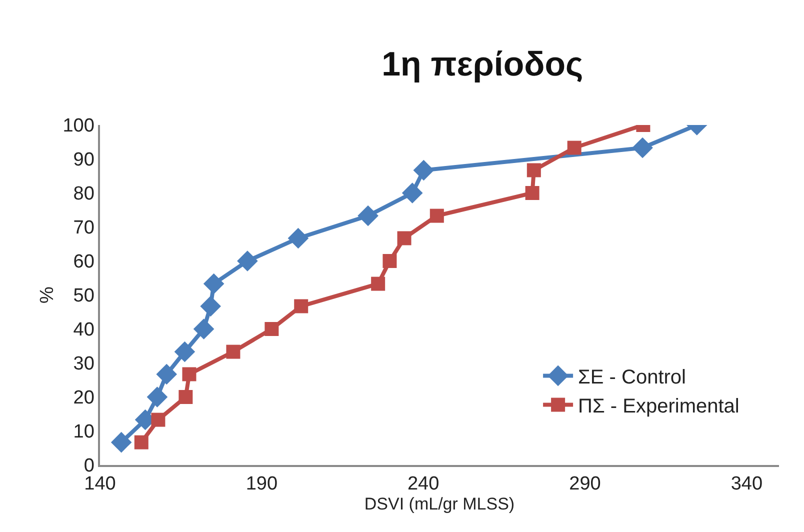  Describe the element at coordinates (83, 432) in the screenshot. I see `y-tick-label: 10` at that location.